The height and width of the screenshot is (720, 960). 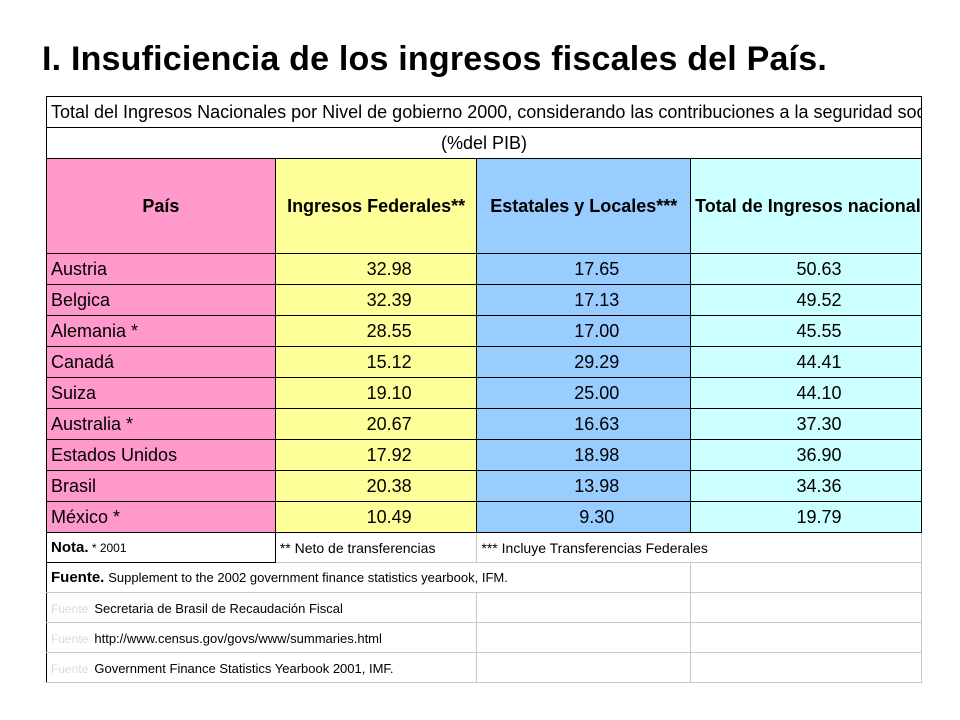 I want to click on state-local-cell: 16.63, so click(x=584, y=424).